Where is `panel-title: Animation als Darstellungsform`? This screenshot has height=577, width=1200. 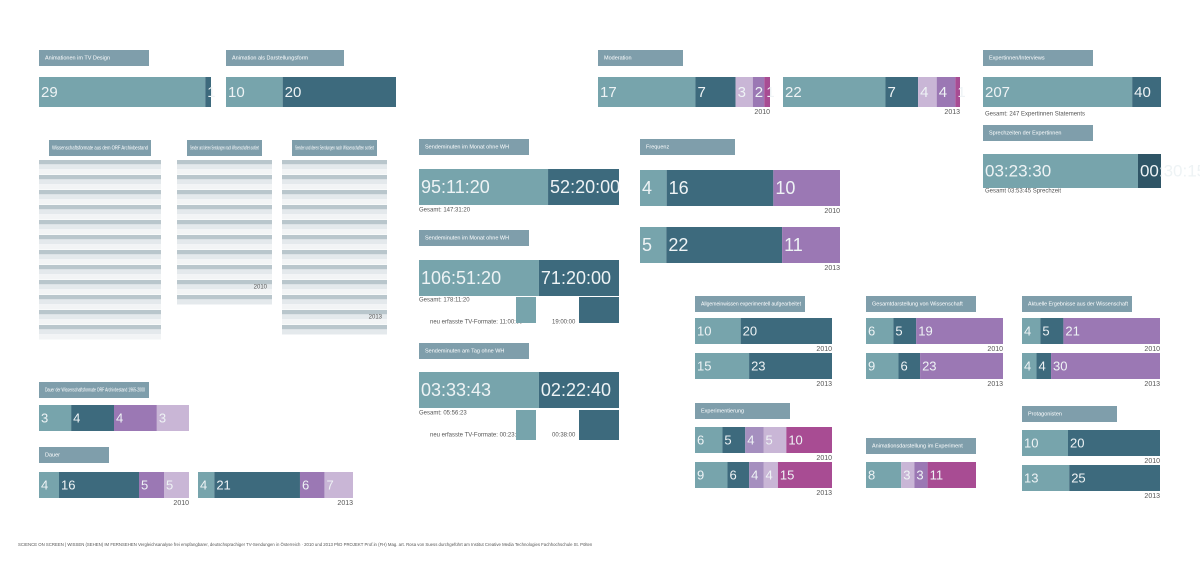 panel-title: Animation als Darstellungsform is located at coordinates (270, 58).